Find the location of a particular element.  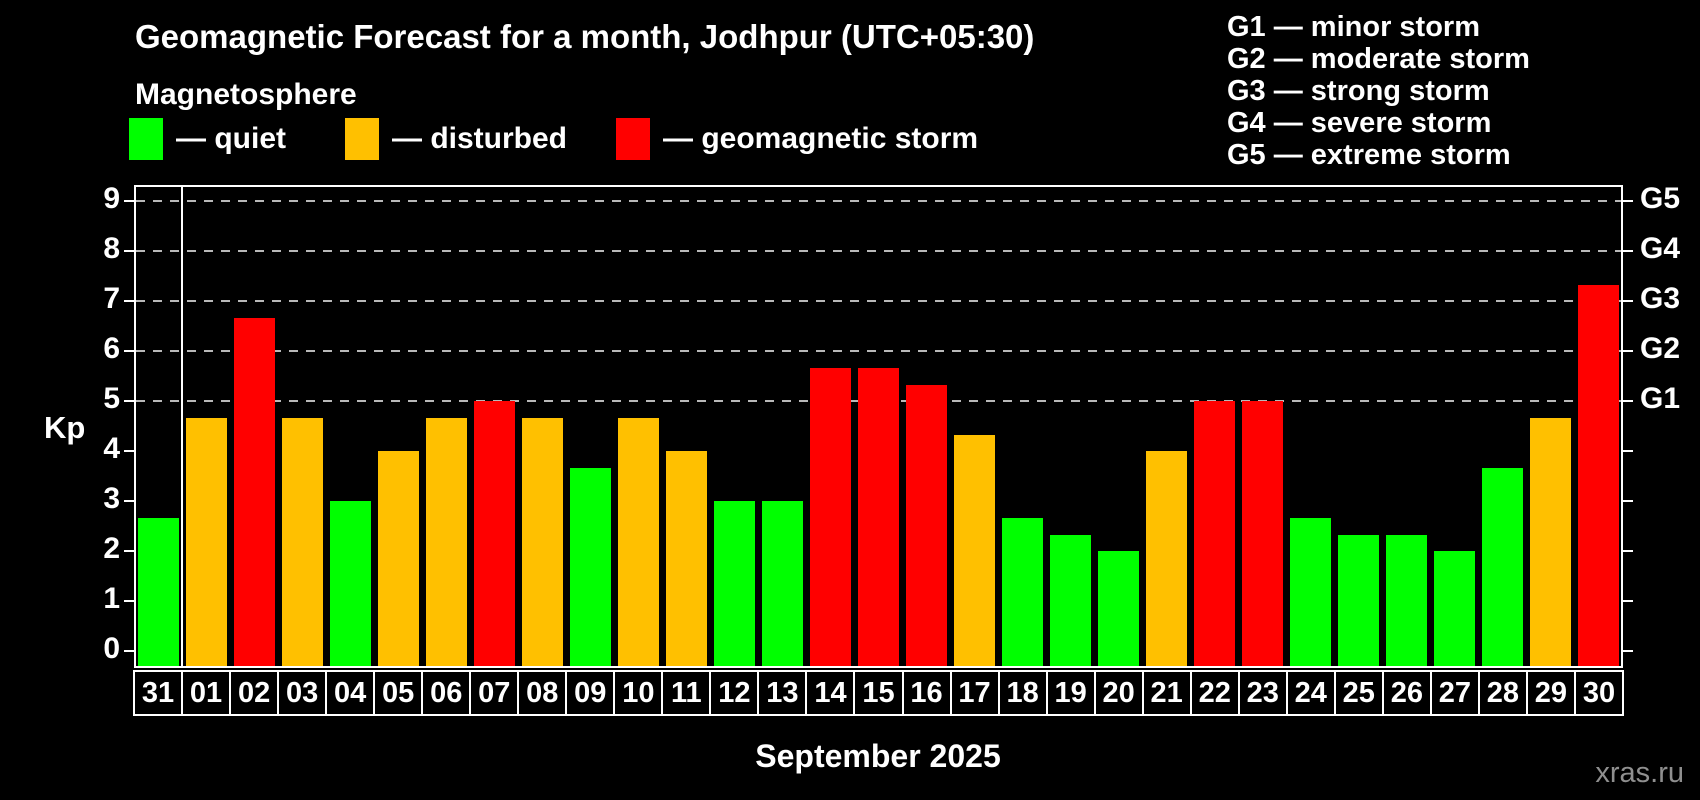

status-legend: — quiet — disturbed — geomagnetic storm is located at coordinates (850, 140).